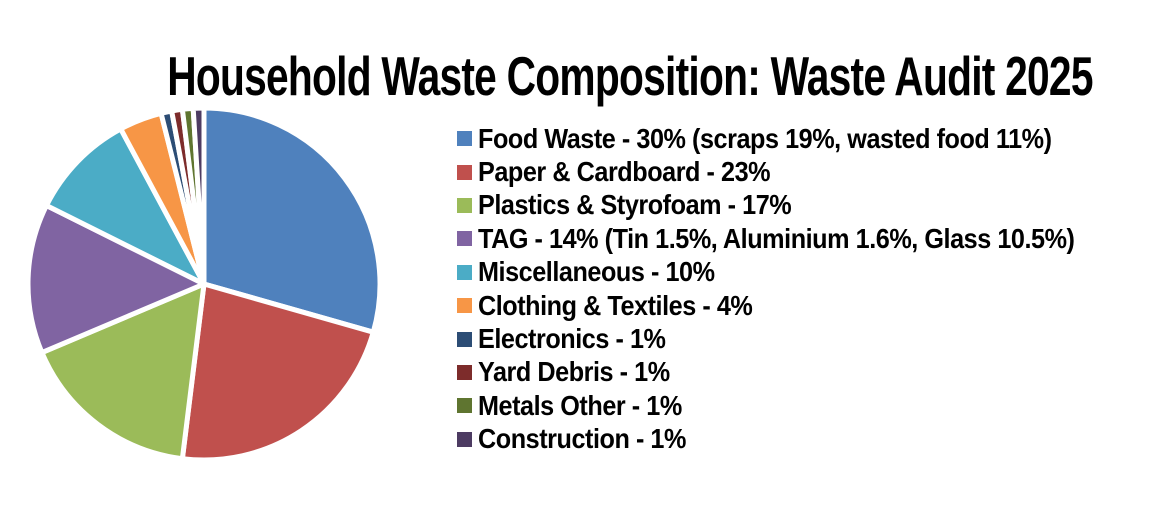 This screenshot has height=518, width=1171. I want to click on legend-item-miscellaneous: Miscellaneous - 10%, so click(799, 272).